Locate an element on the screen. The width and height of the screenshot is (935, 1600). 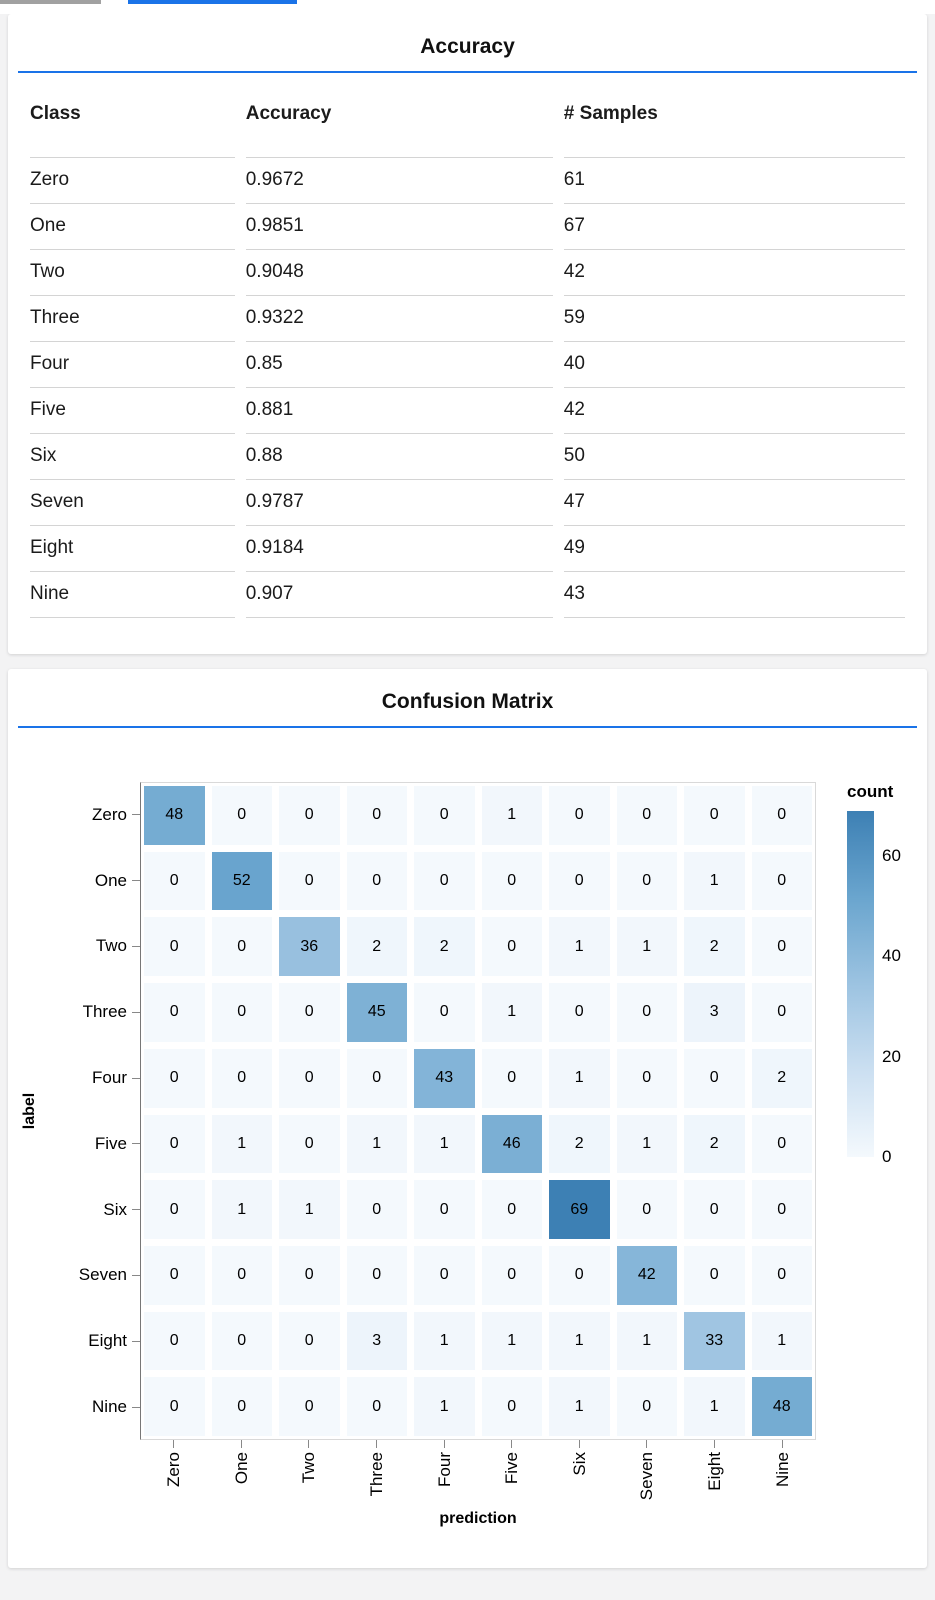
table-row: One 0.9851 67 is located at coordinates (467, 227).